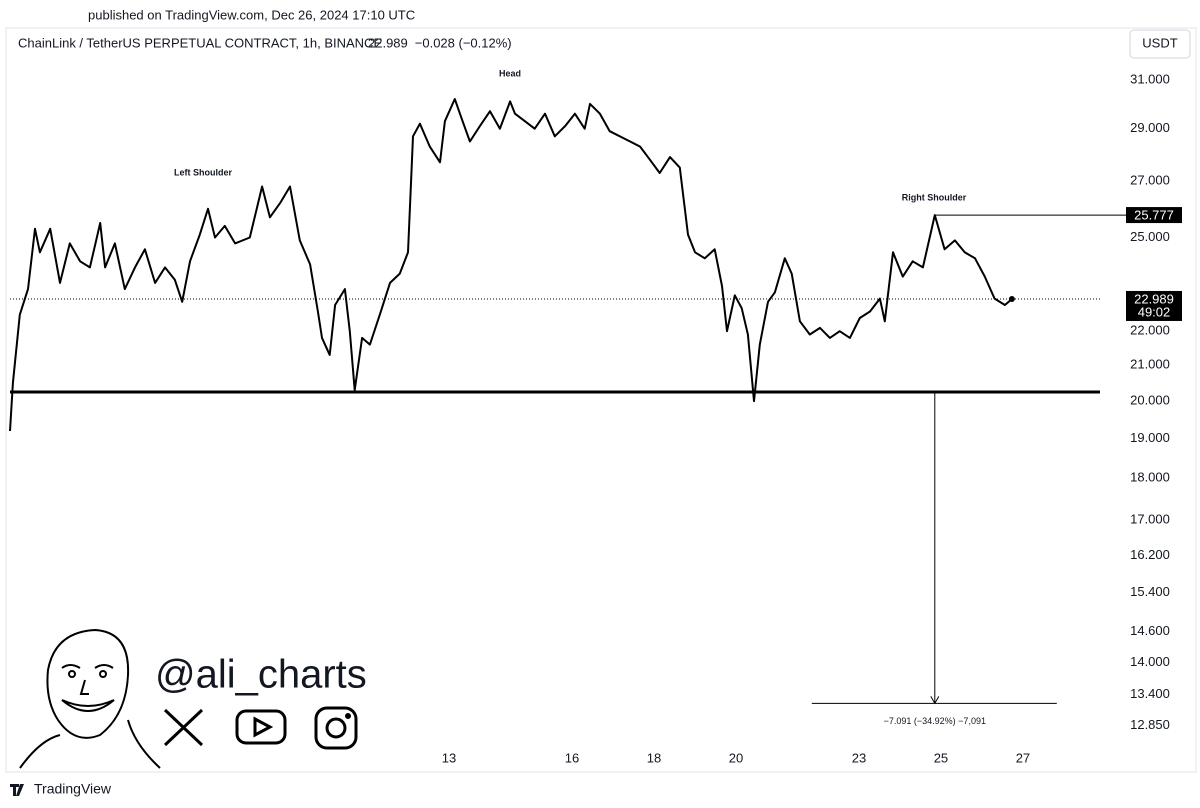 The height and width of the screenshot is (808, 1200). I want to click on y-tick-label: 17.000, so click(1150, 519).